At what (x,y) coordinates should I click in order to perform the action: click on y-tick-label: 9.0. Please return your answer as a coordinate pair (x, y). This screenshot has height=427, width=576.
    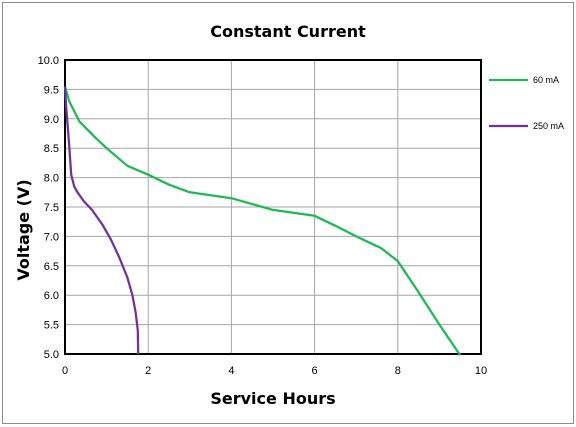
    Looking at the image, I should click on (51, 120).